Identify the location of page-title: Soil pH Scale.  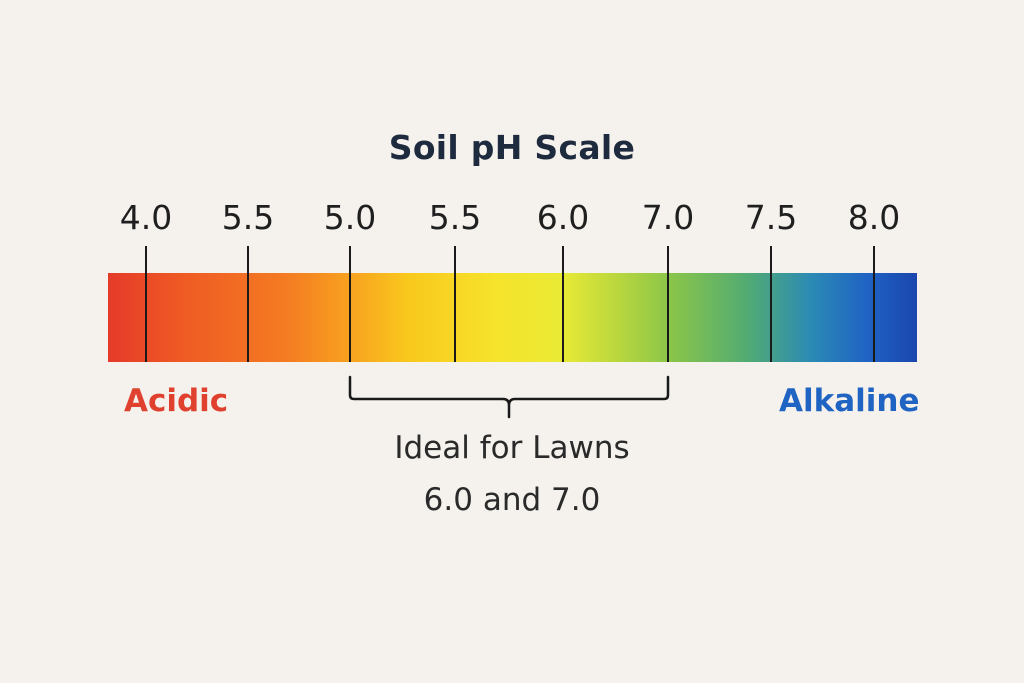
(512, 147).